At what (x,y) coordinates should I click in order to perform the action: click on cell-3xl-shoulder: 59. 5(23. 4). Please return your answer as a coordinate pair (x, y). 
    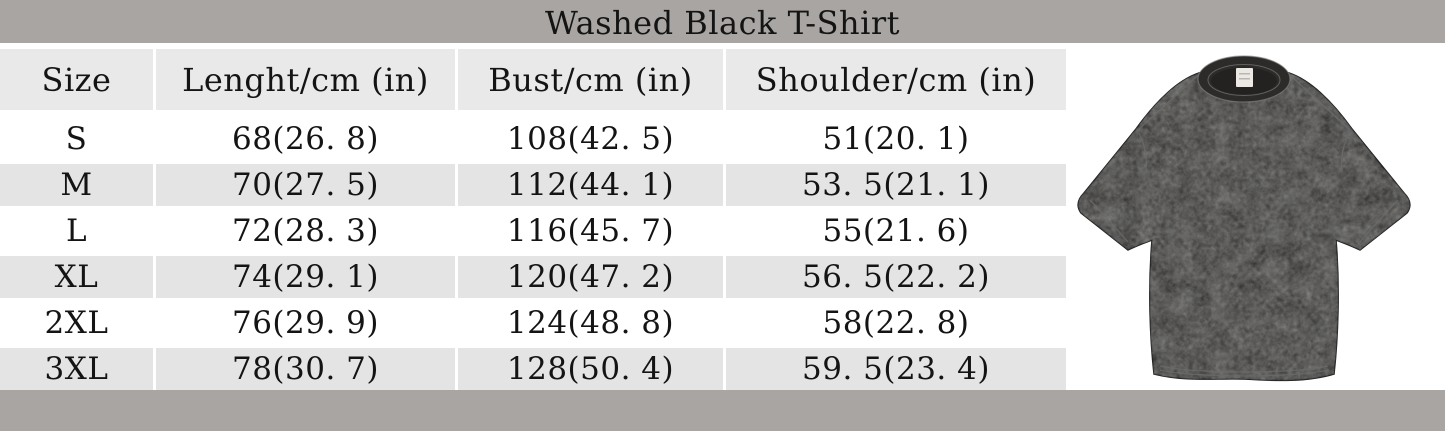
    Looking at the image, I should click on (896, 369).